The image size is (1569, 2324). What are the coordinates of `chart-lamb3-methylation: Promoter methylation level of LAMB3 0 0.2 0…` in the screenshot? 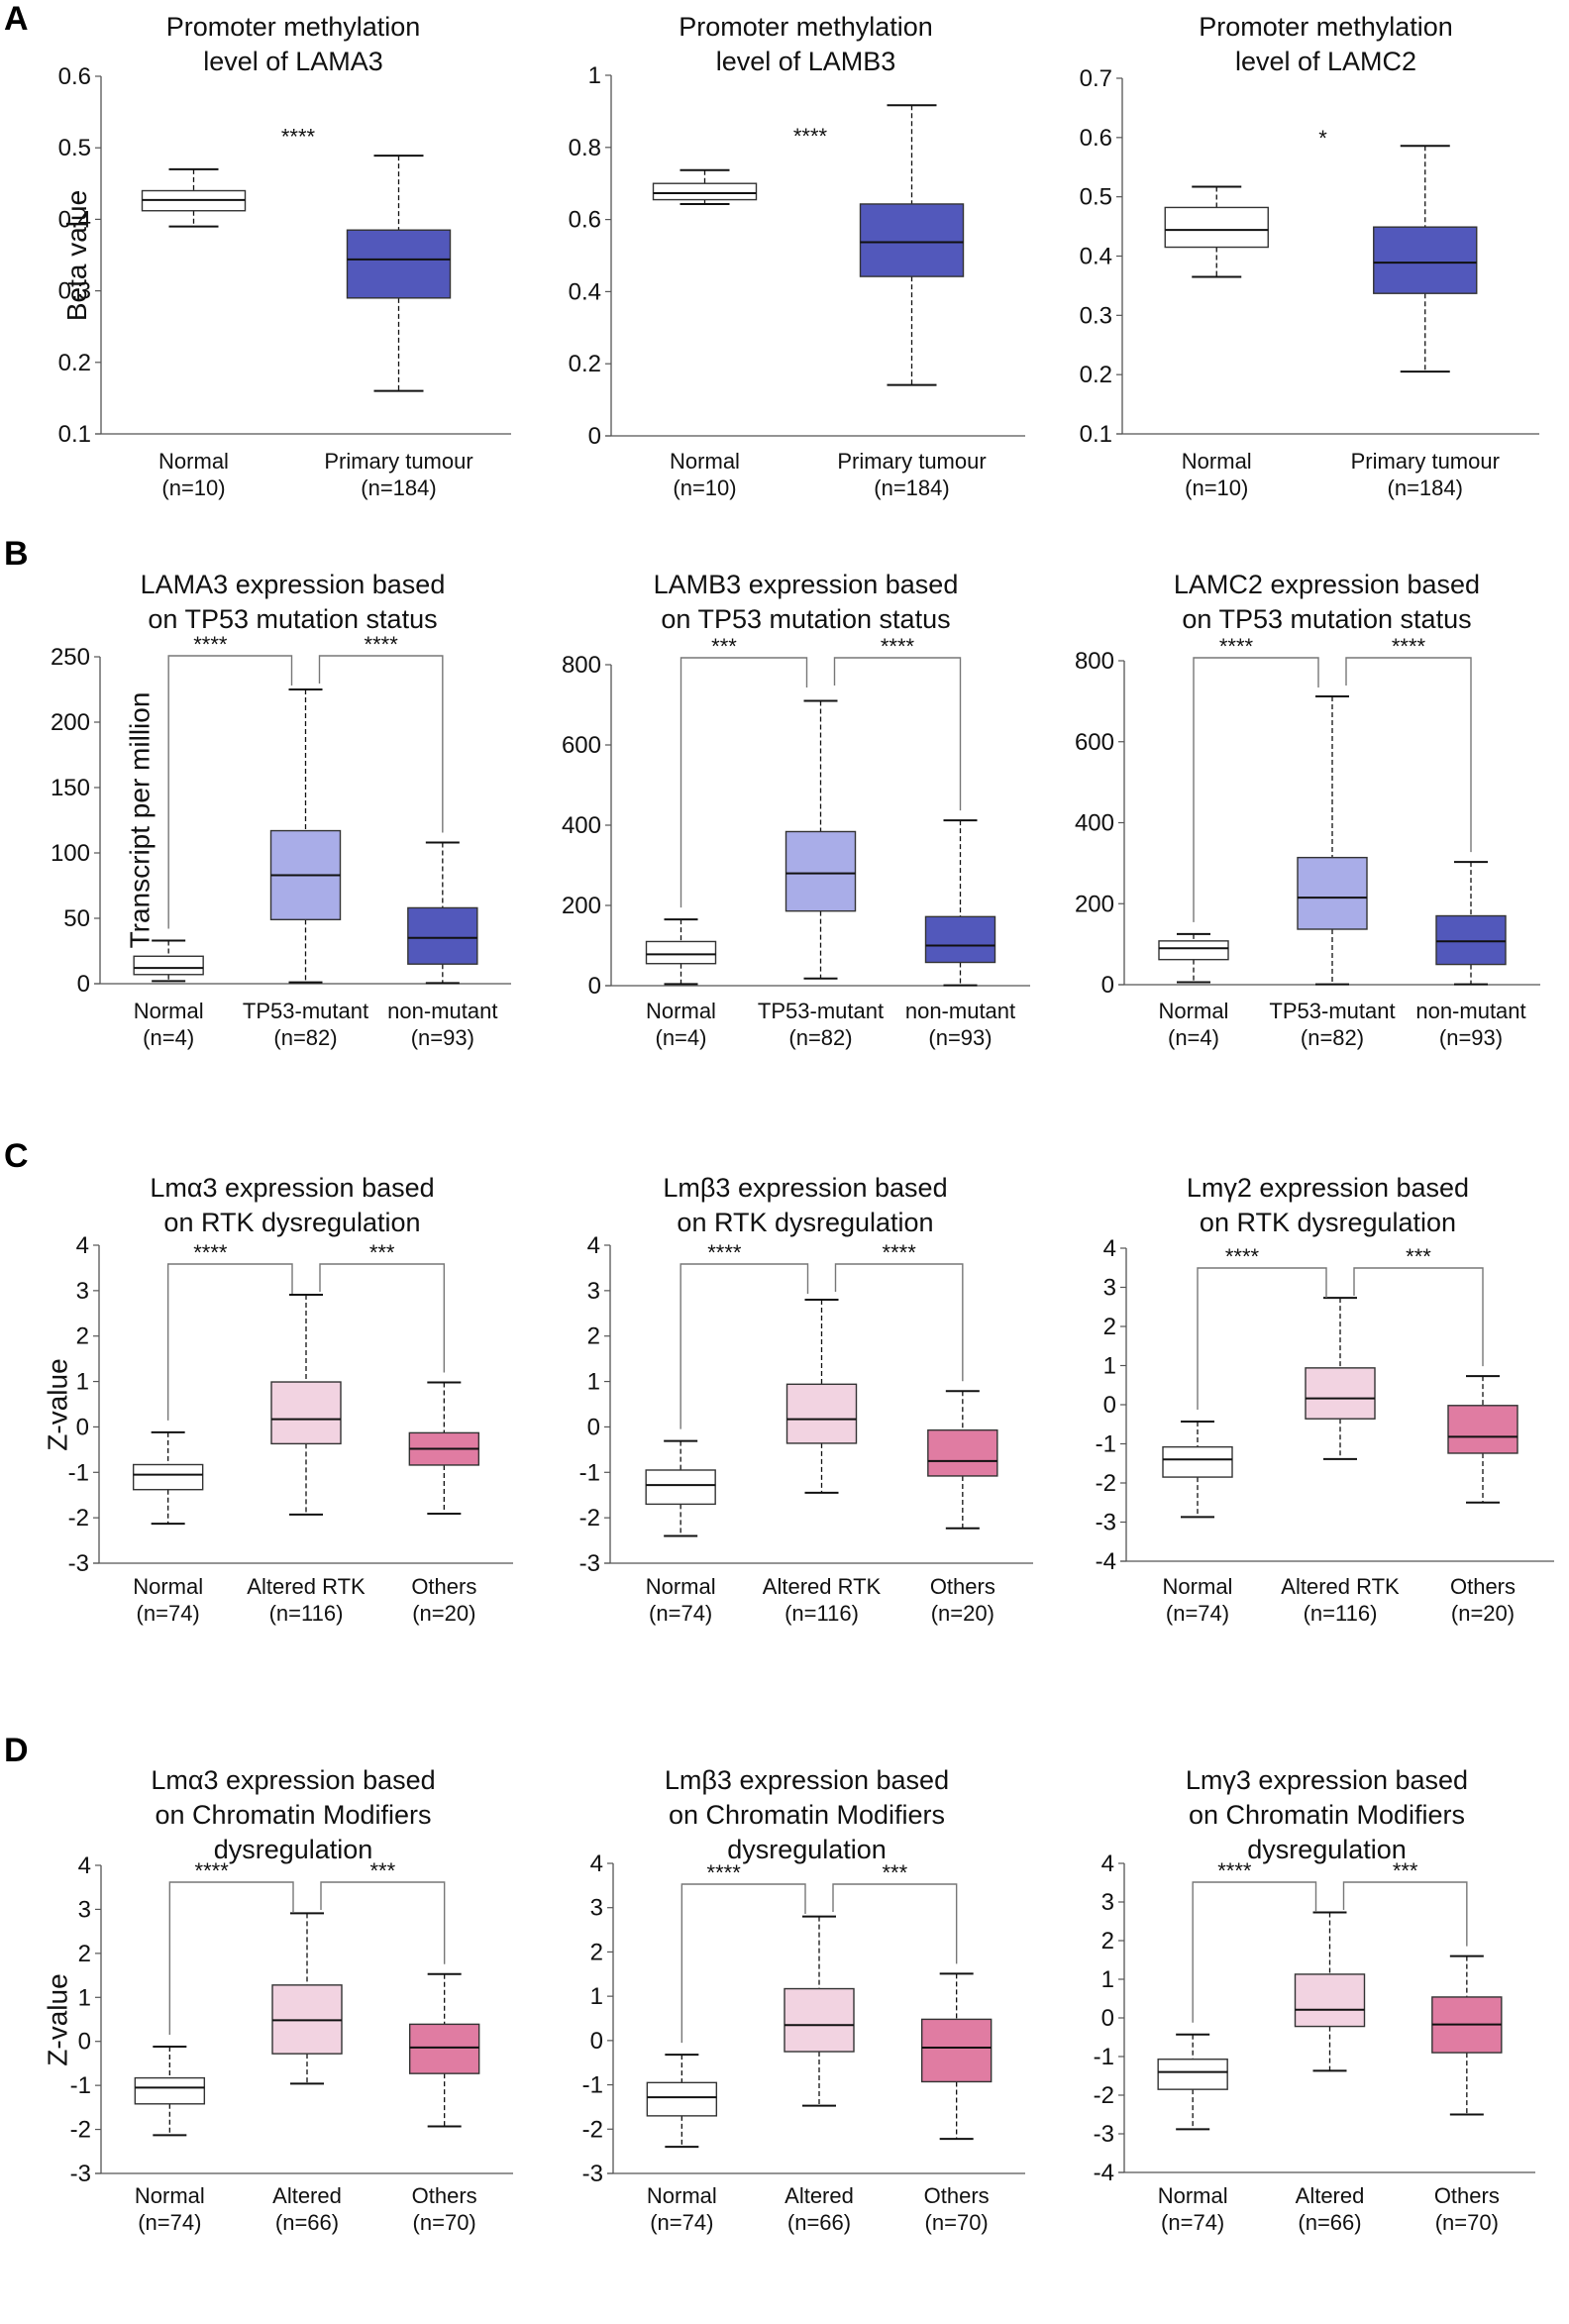 It's located at (782, 257).